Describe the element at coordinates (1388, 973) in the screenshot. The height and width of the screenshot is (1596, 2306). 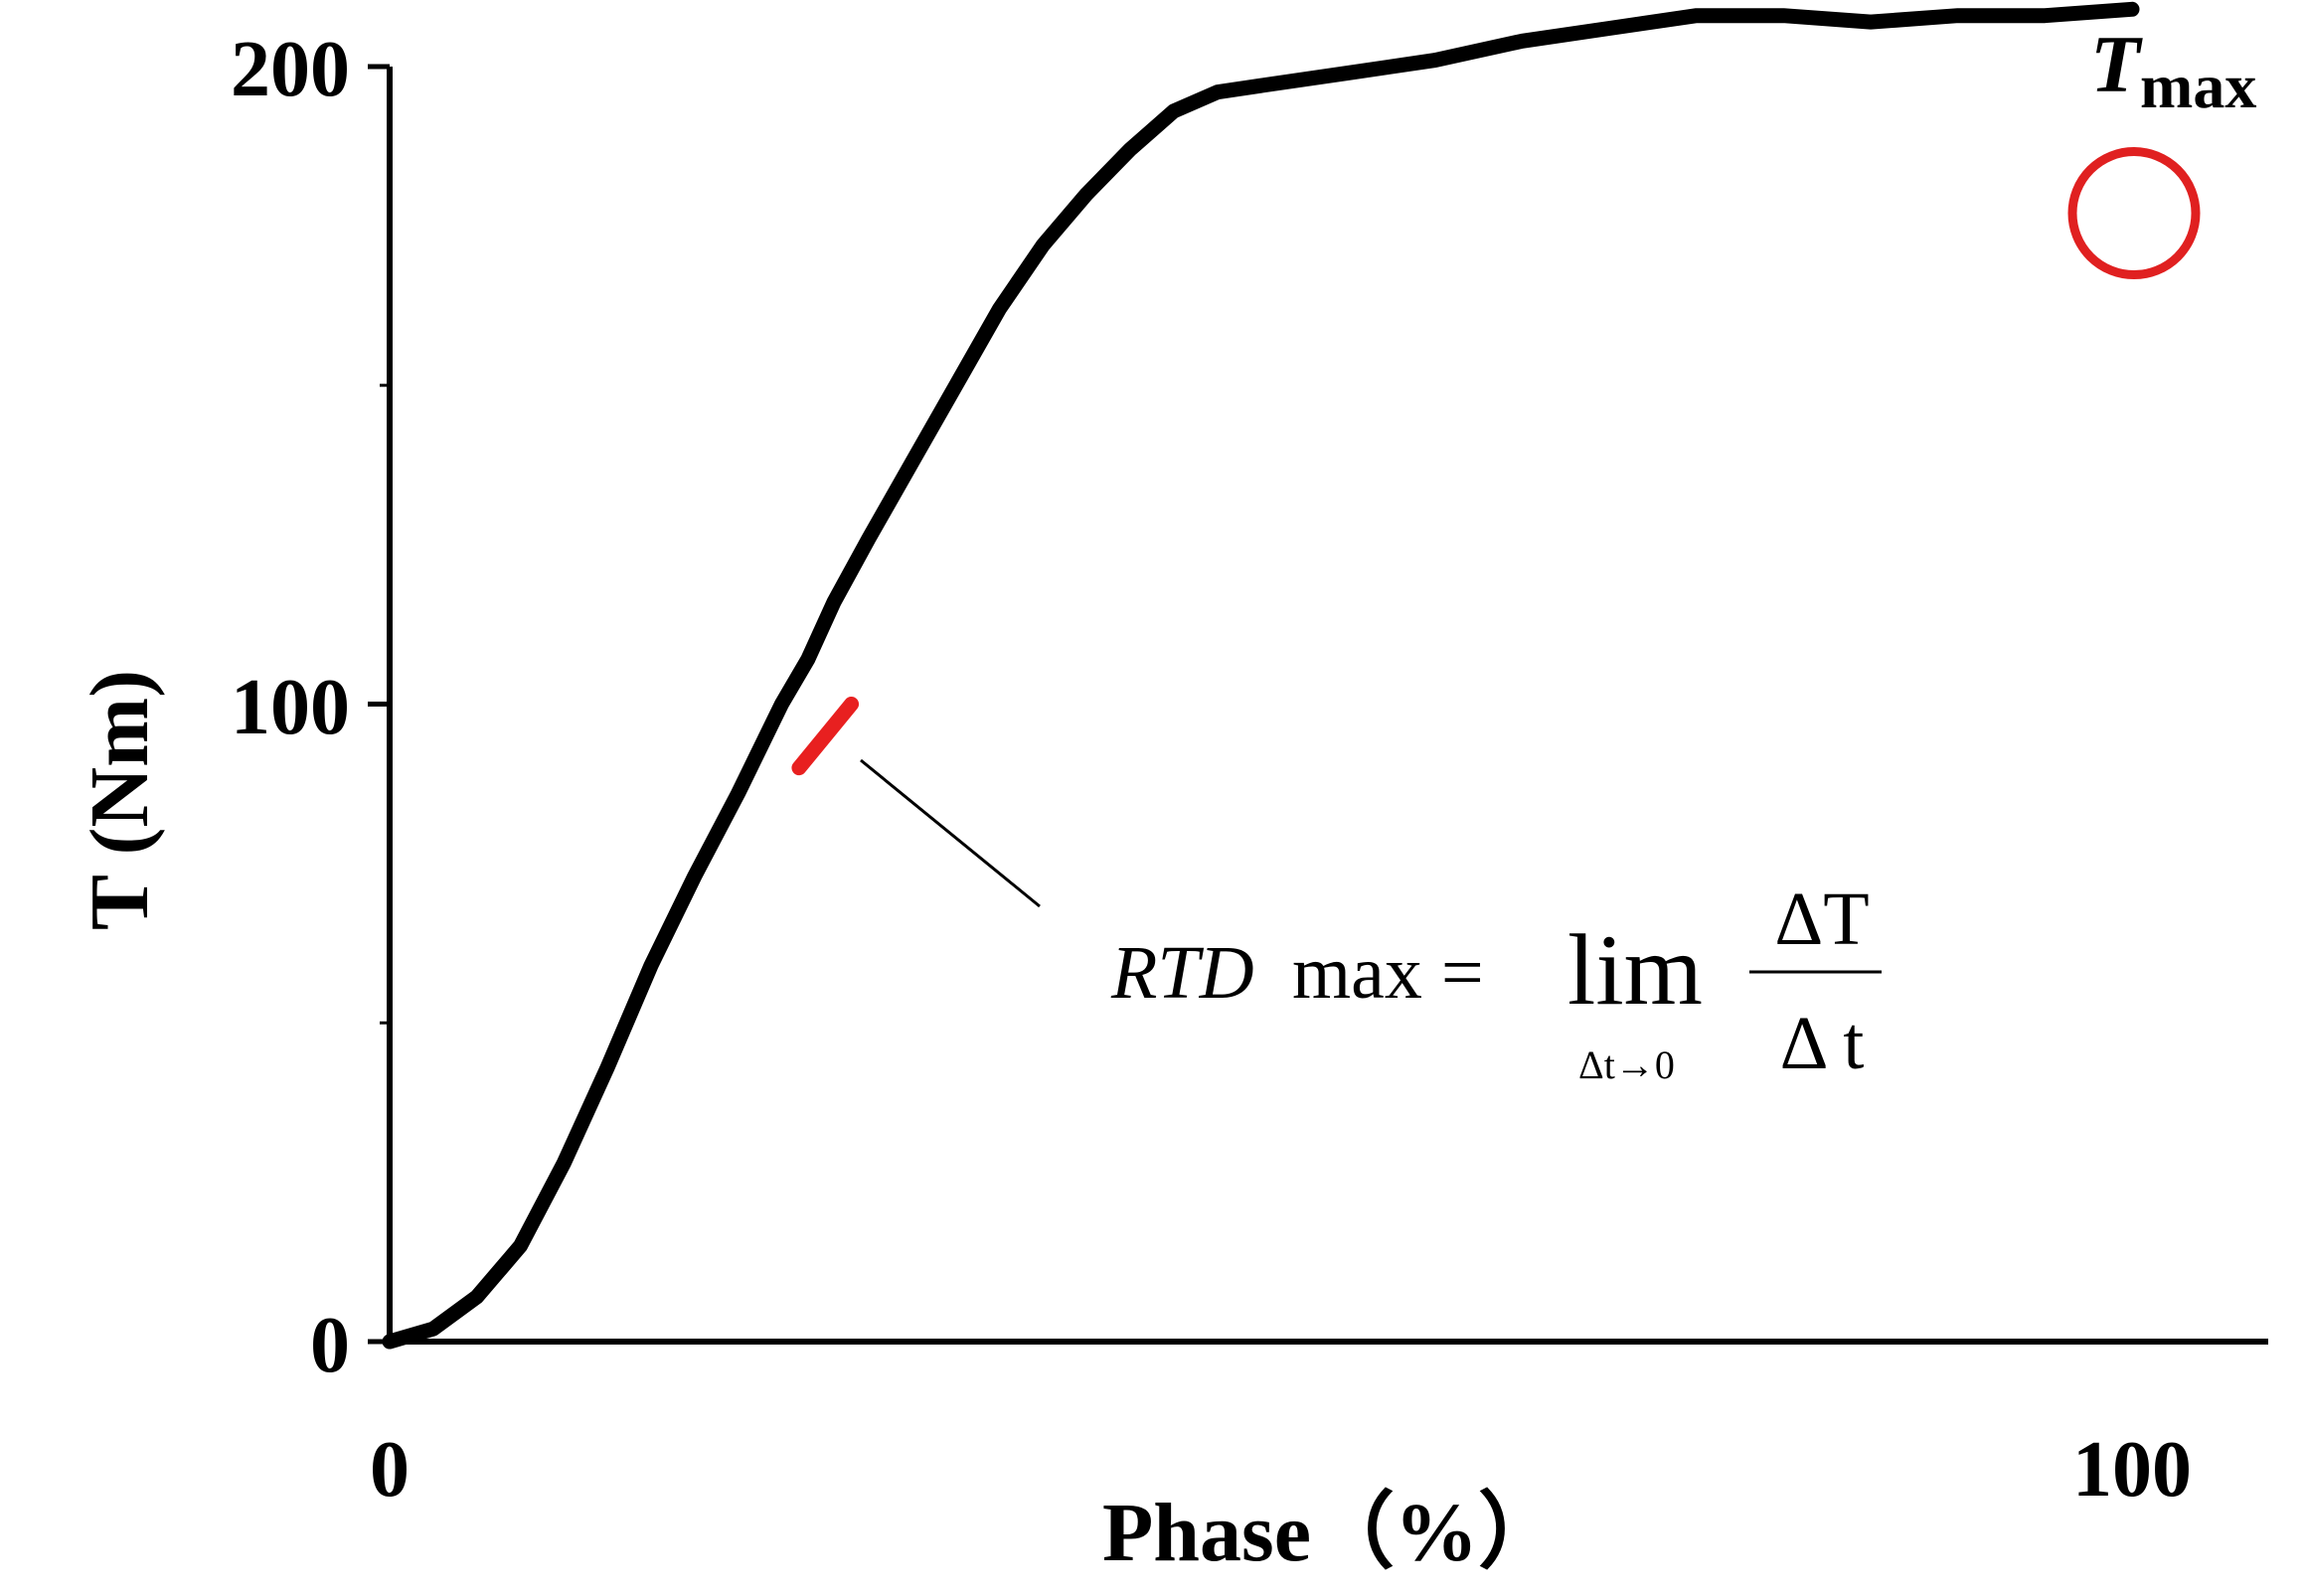
I see `formula-lhs-rest: max =` at that location.